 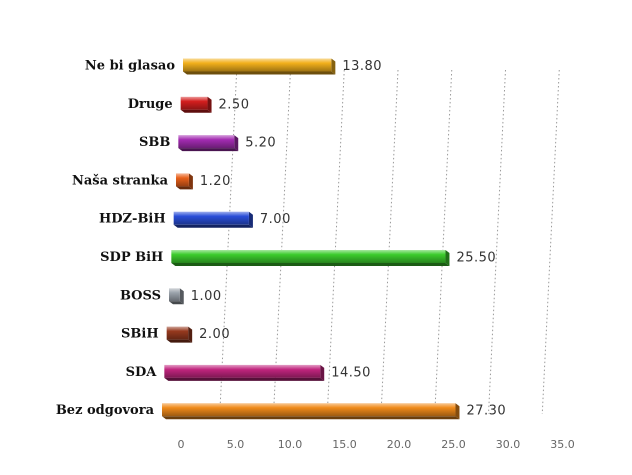 What do you see at coordinates (215, 181) in the screenshot?
I see `value-label: 1.20` at bounding box center [215, 181].